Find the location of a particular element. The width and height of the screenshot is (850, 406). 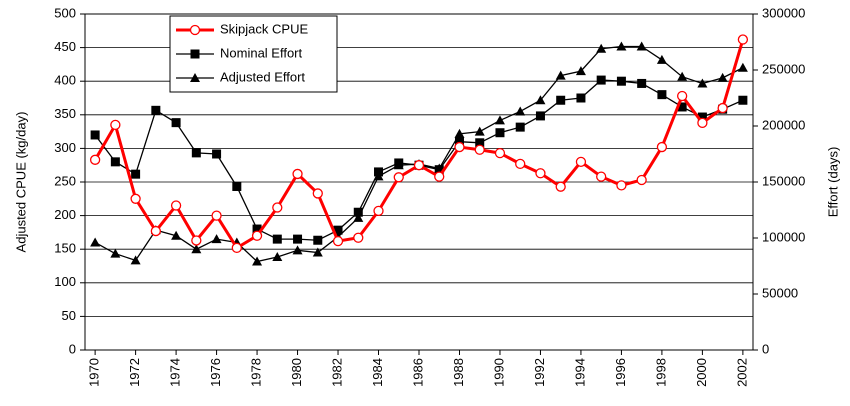

y-tick-label: 350 is located at coordinates (65, 113).